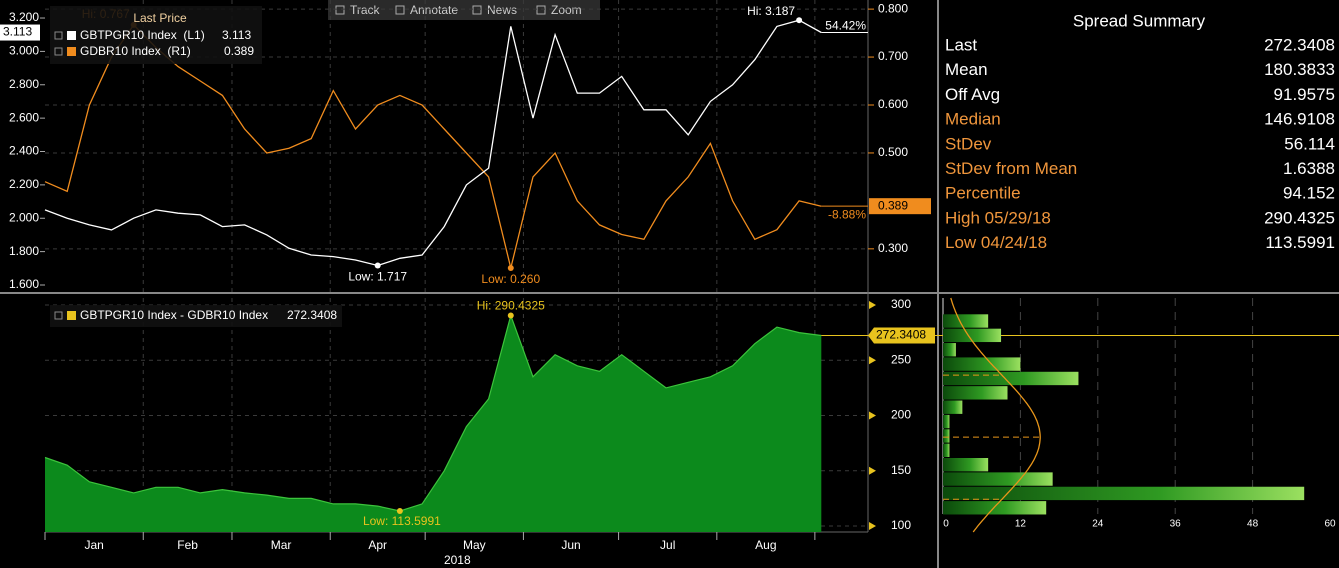 This screenshot has height=568, width=1339. I want to click on x-tick-label: 12, so click(1021, 524).